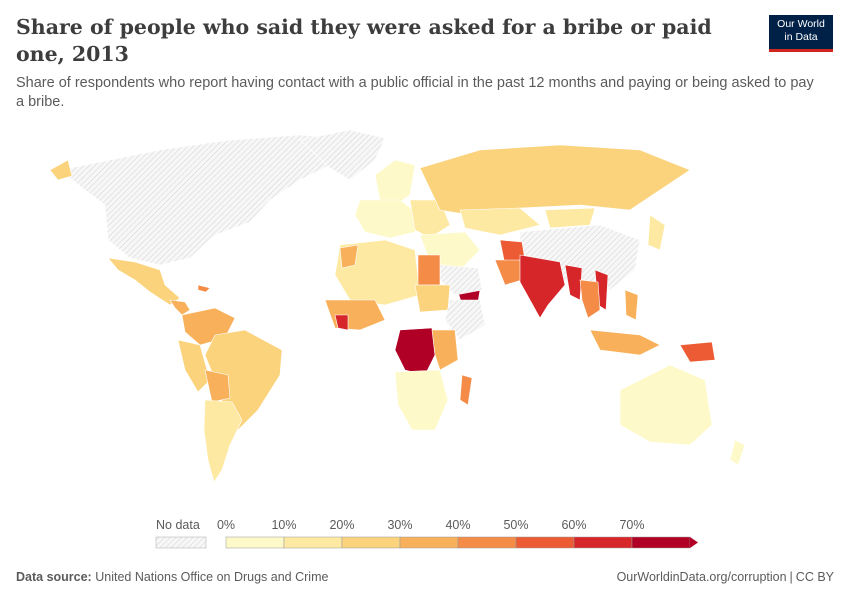 Image resolution: width=850 pixels, height=600 pixels. What do you see at coordinates (801, 24) in the screenshot?
I see `logo-line-1: Our World` at bounding box center [801, 24].